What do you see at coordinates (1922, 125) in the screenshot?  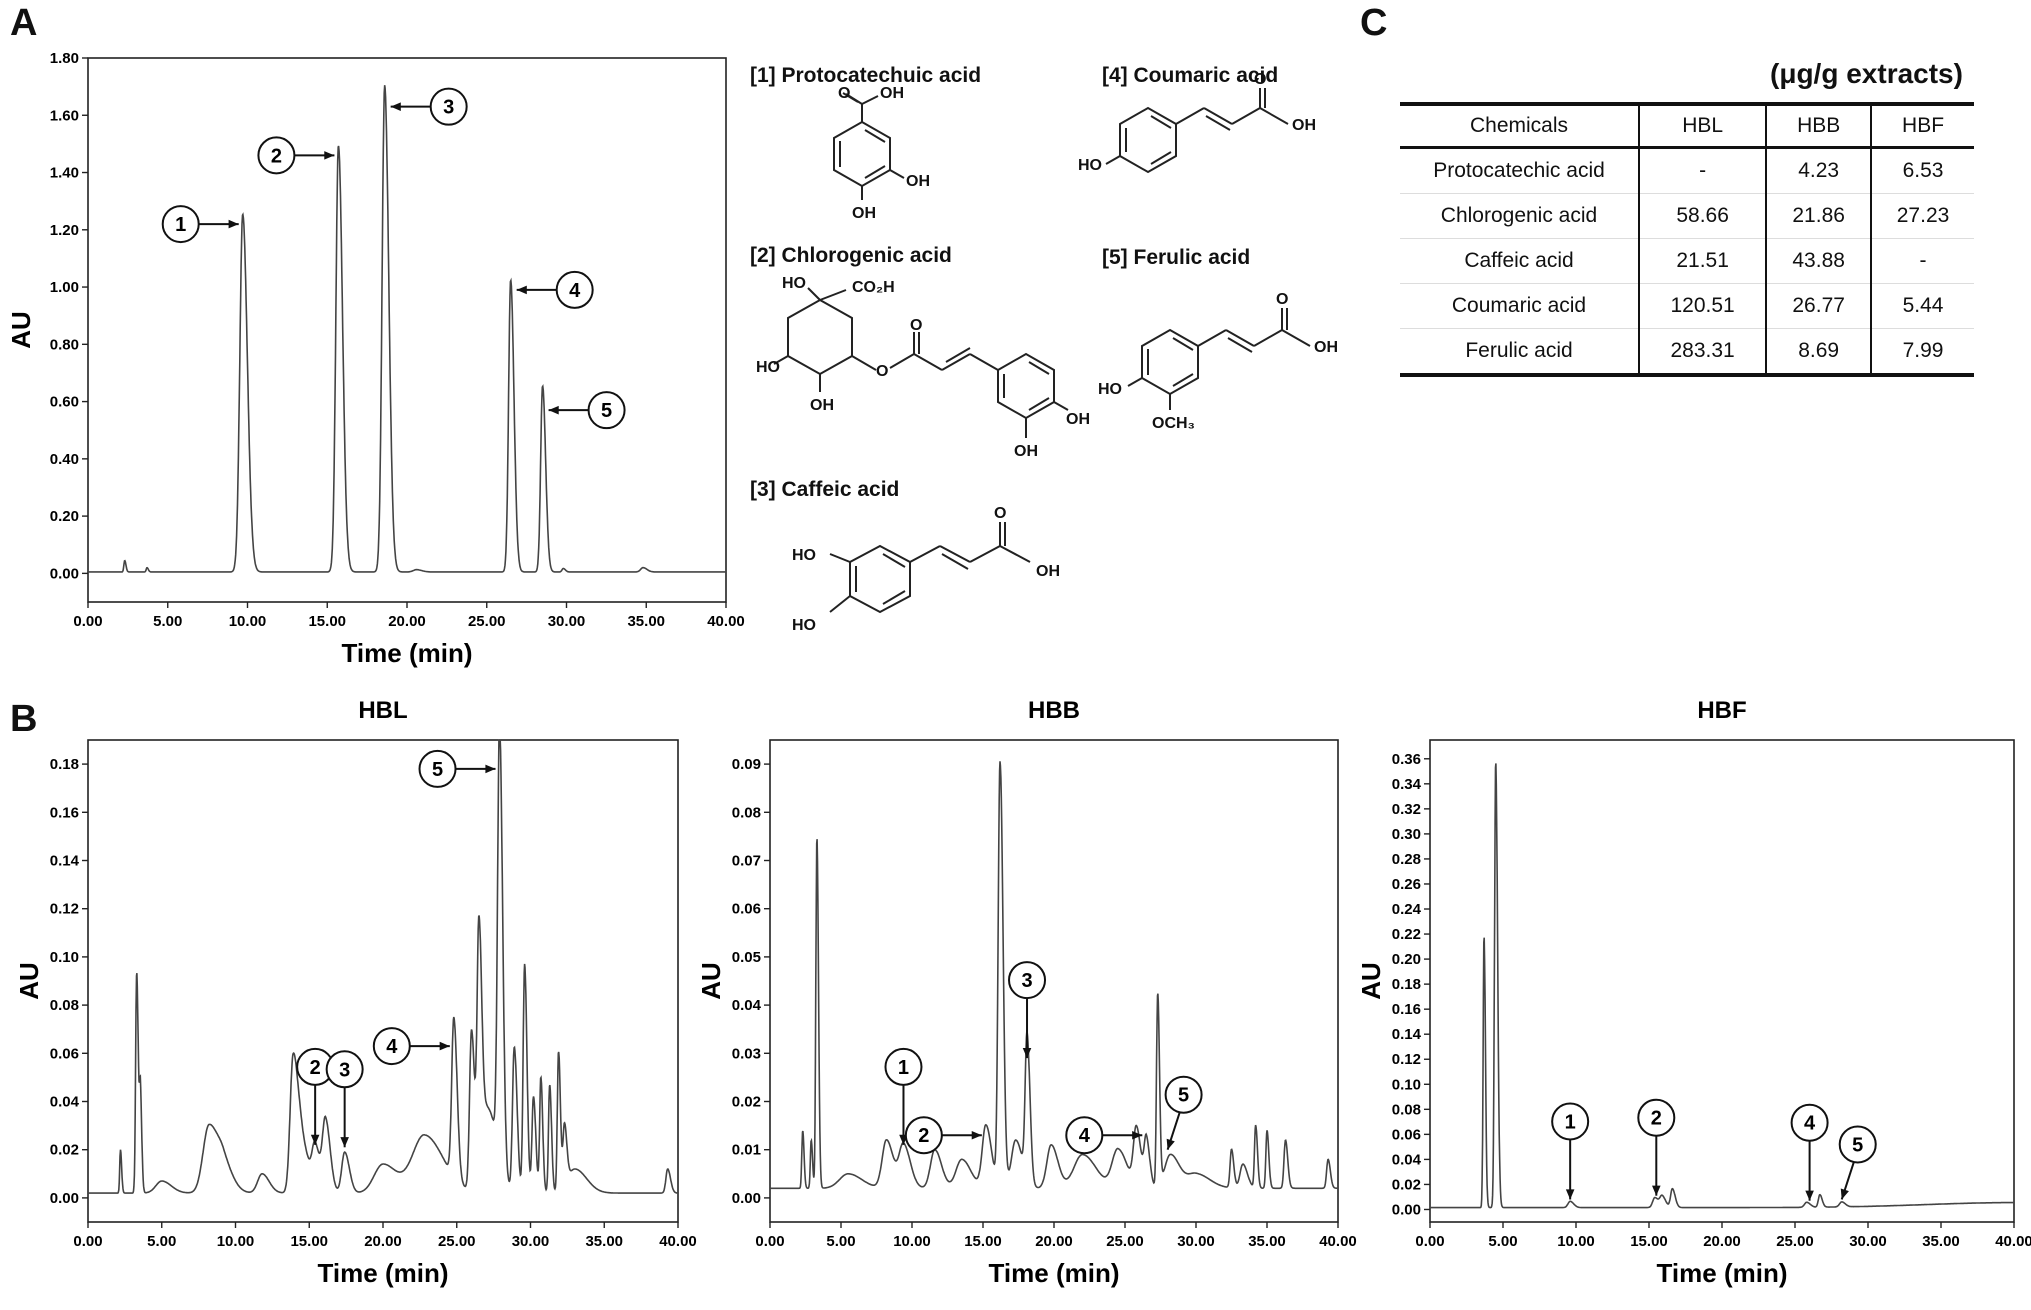 I see `header-hbf: HBF` at bounding box center [1922, 125].